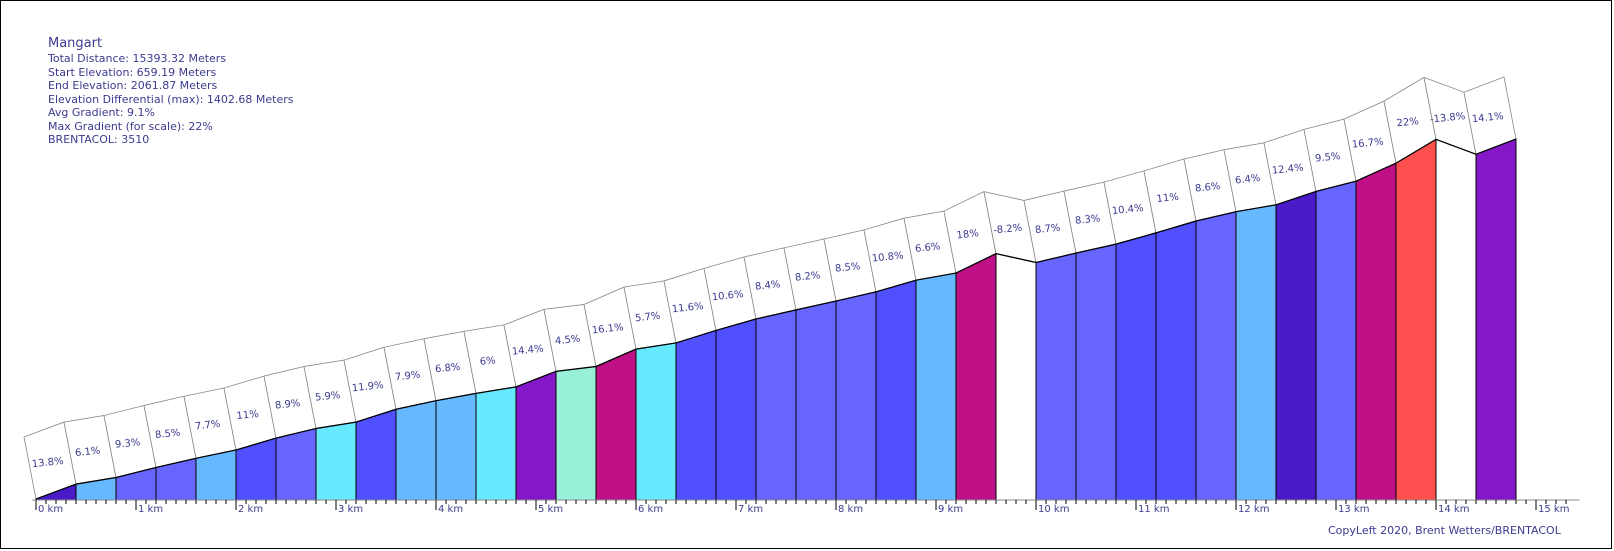  I want to click on gradient-label: 12.4%, so click(1287, 169).